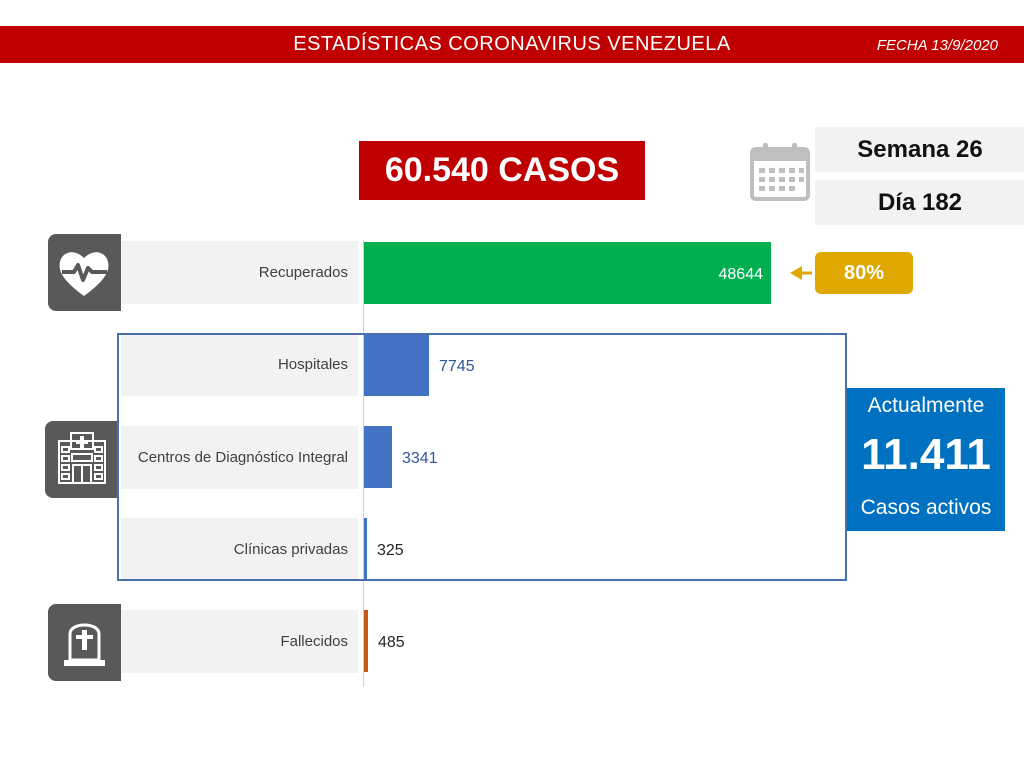 The image size is (1024, 772). What do you see at coordinates (457, 366) in the screenshot?
I see `value-label-hospitales: 7745` at bounding box center [457, 366].